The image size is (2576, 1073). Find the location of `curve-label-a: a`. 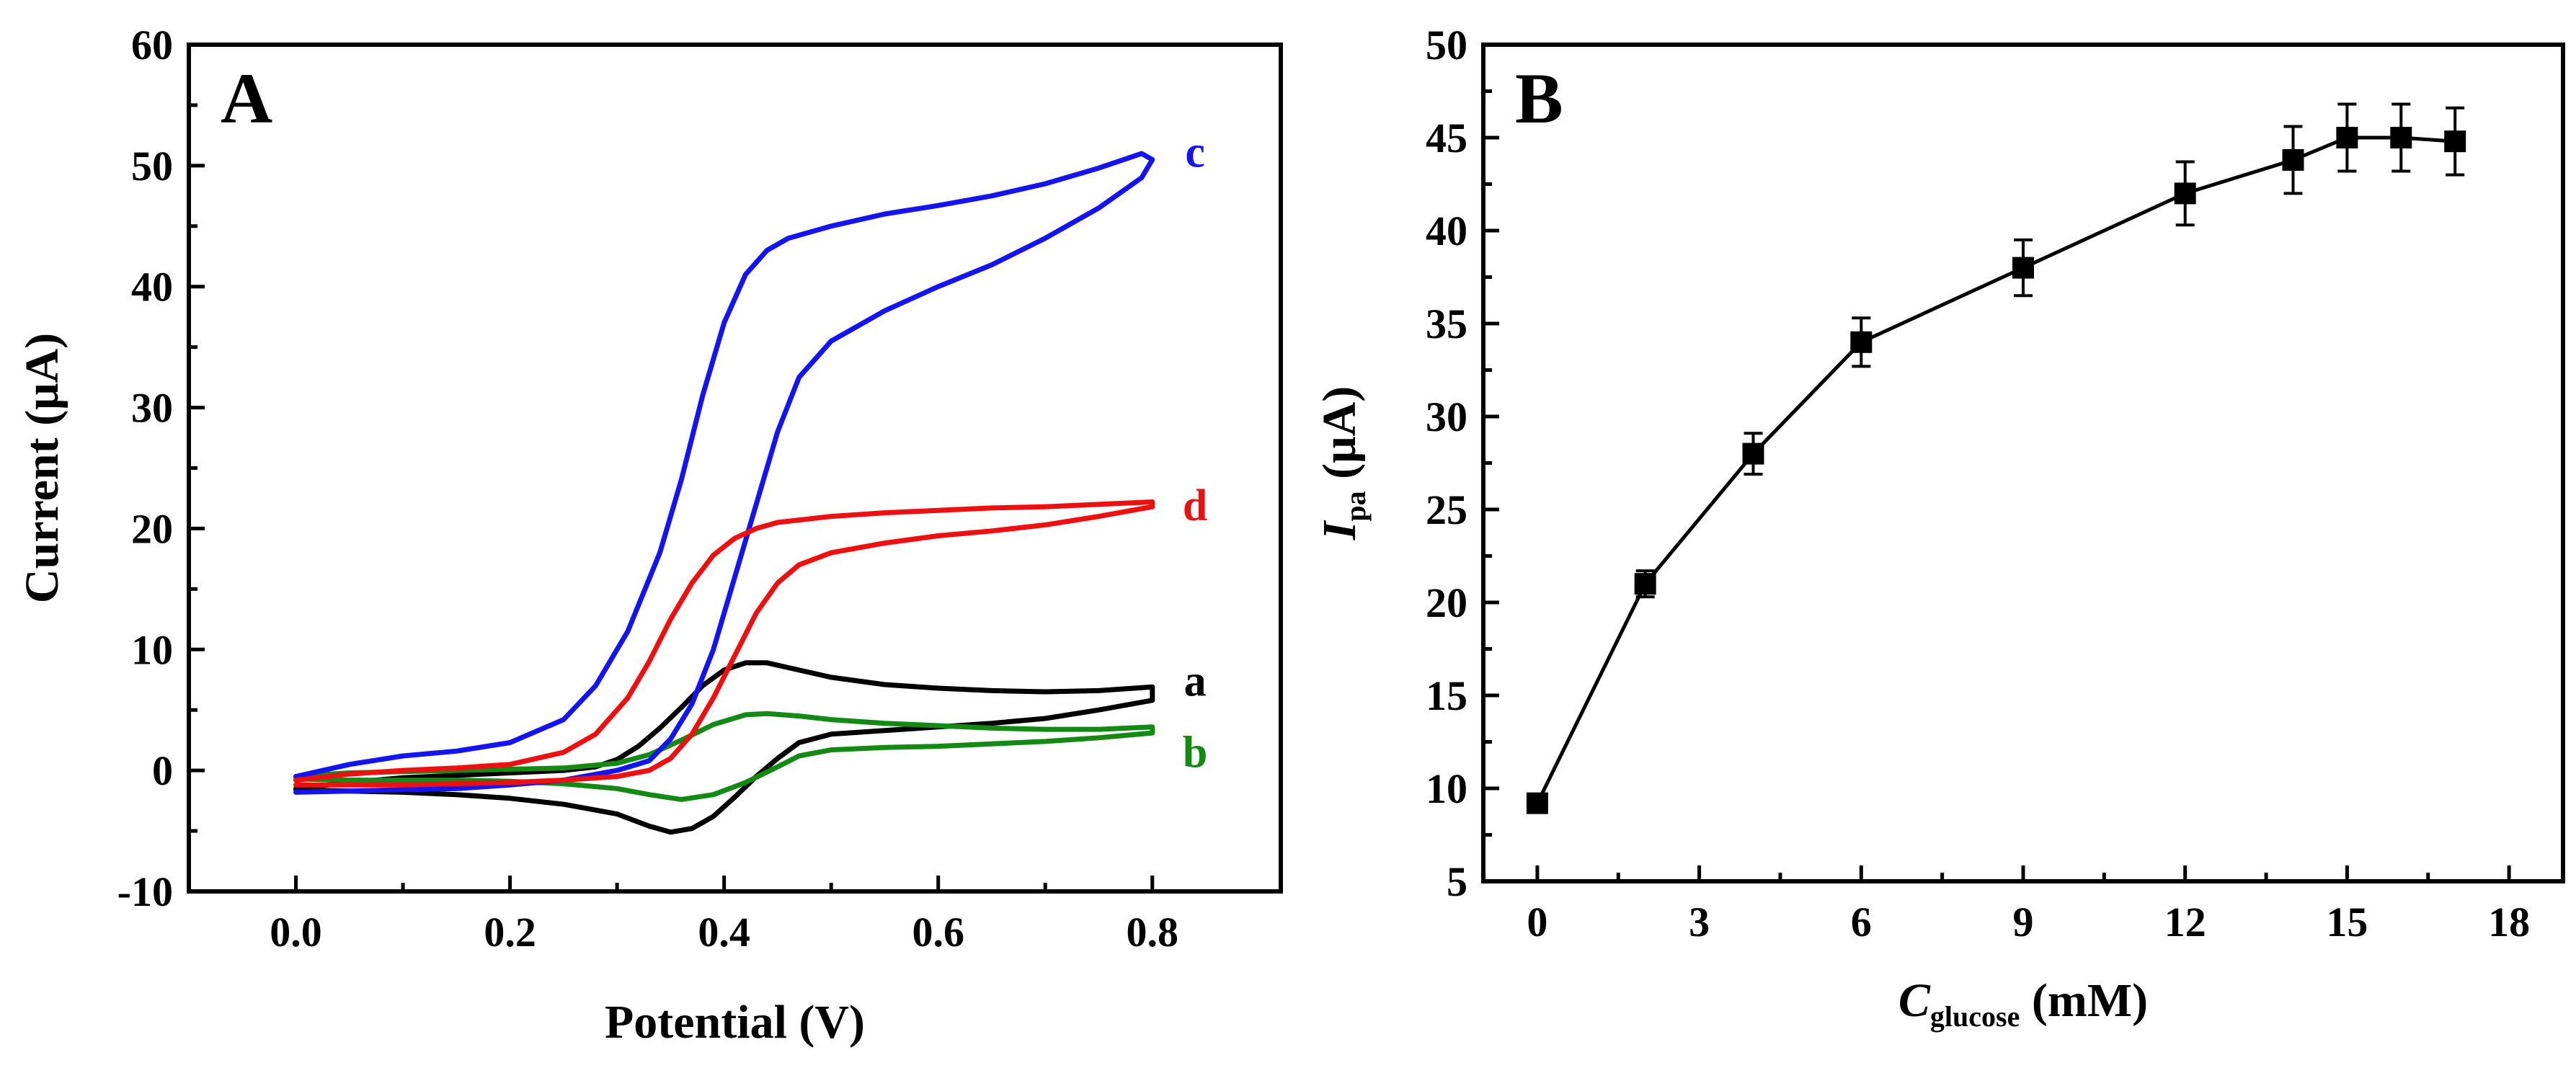

curve-label-a: a is located at coordinates (1195, 680).